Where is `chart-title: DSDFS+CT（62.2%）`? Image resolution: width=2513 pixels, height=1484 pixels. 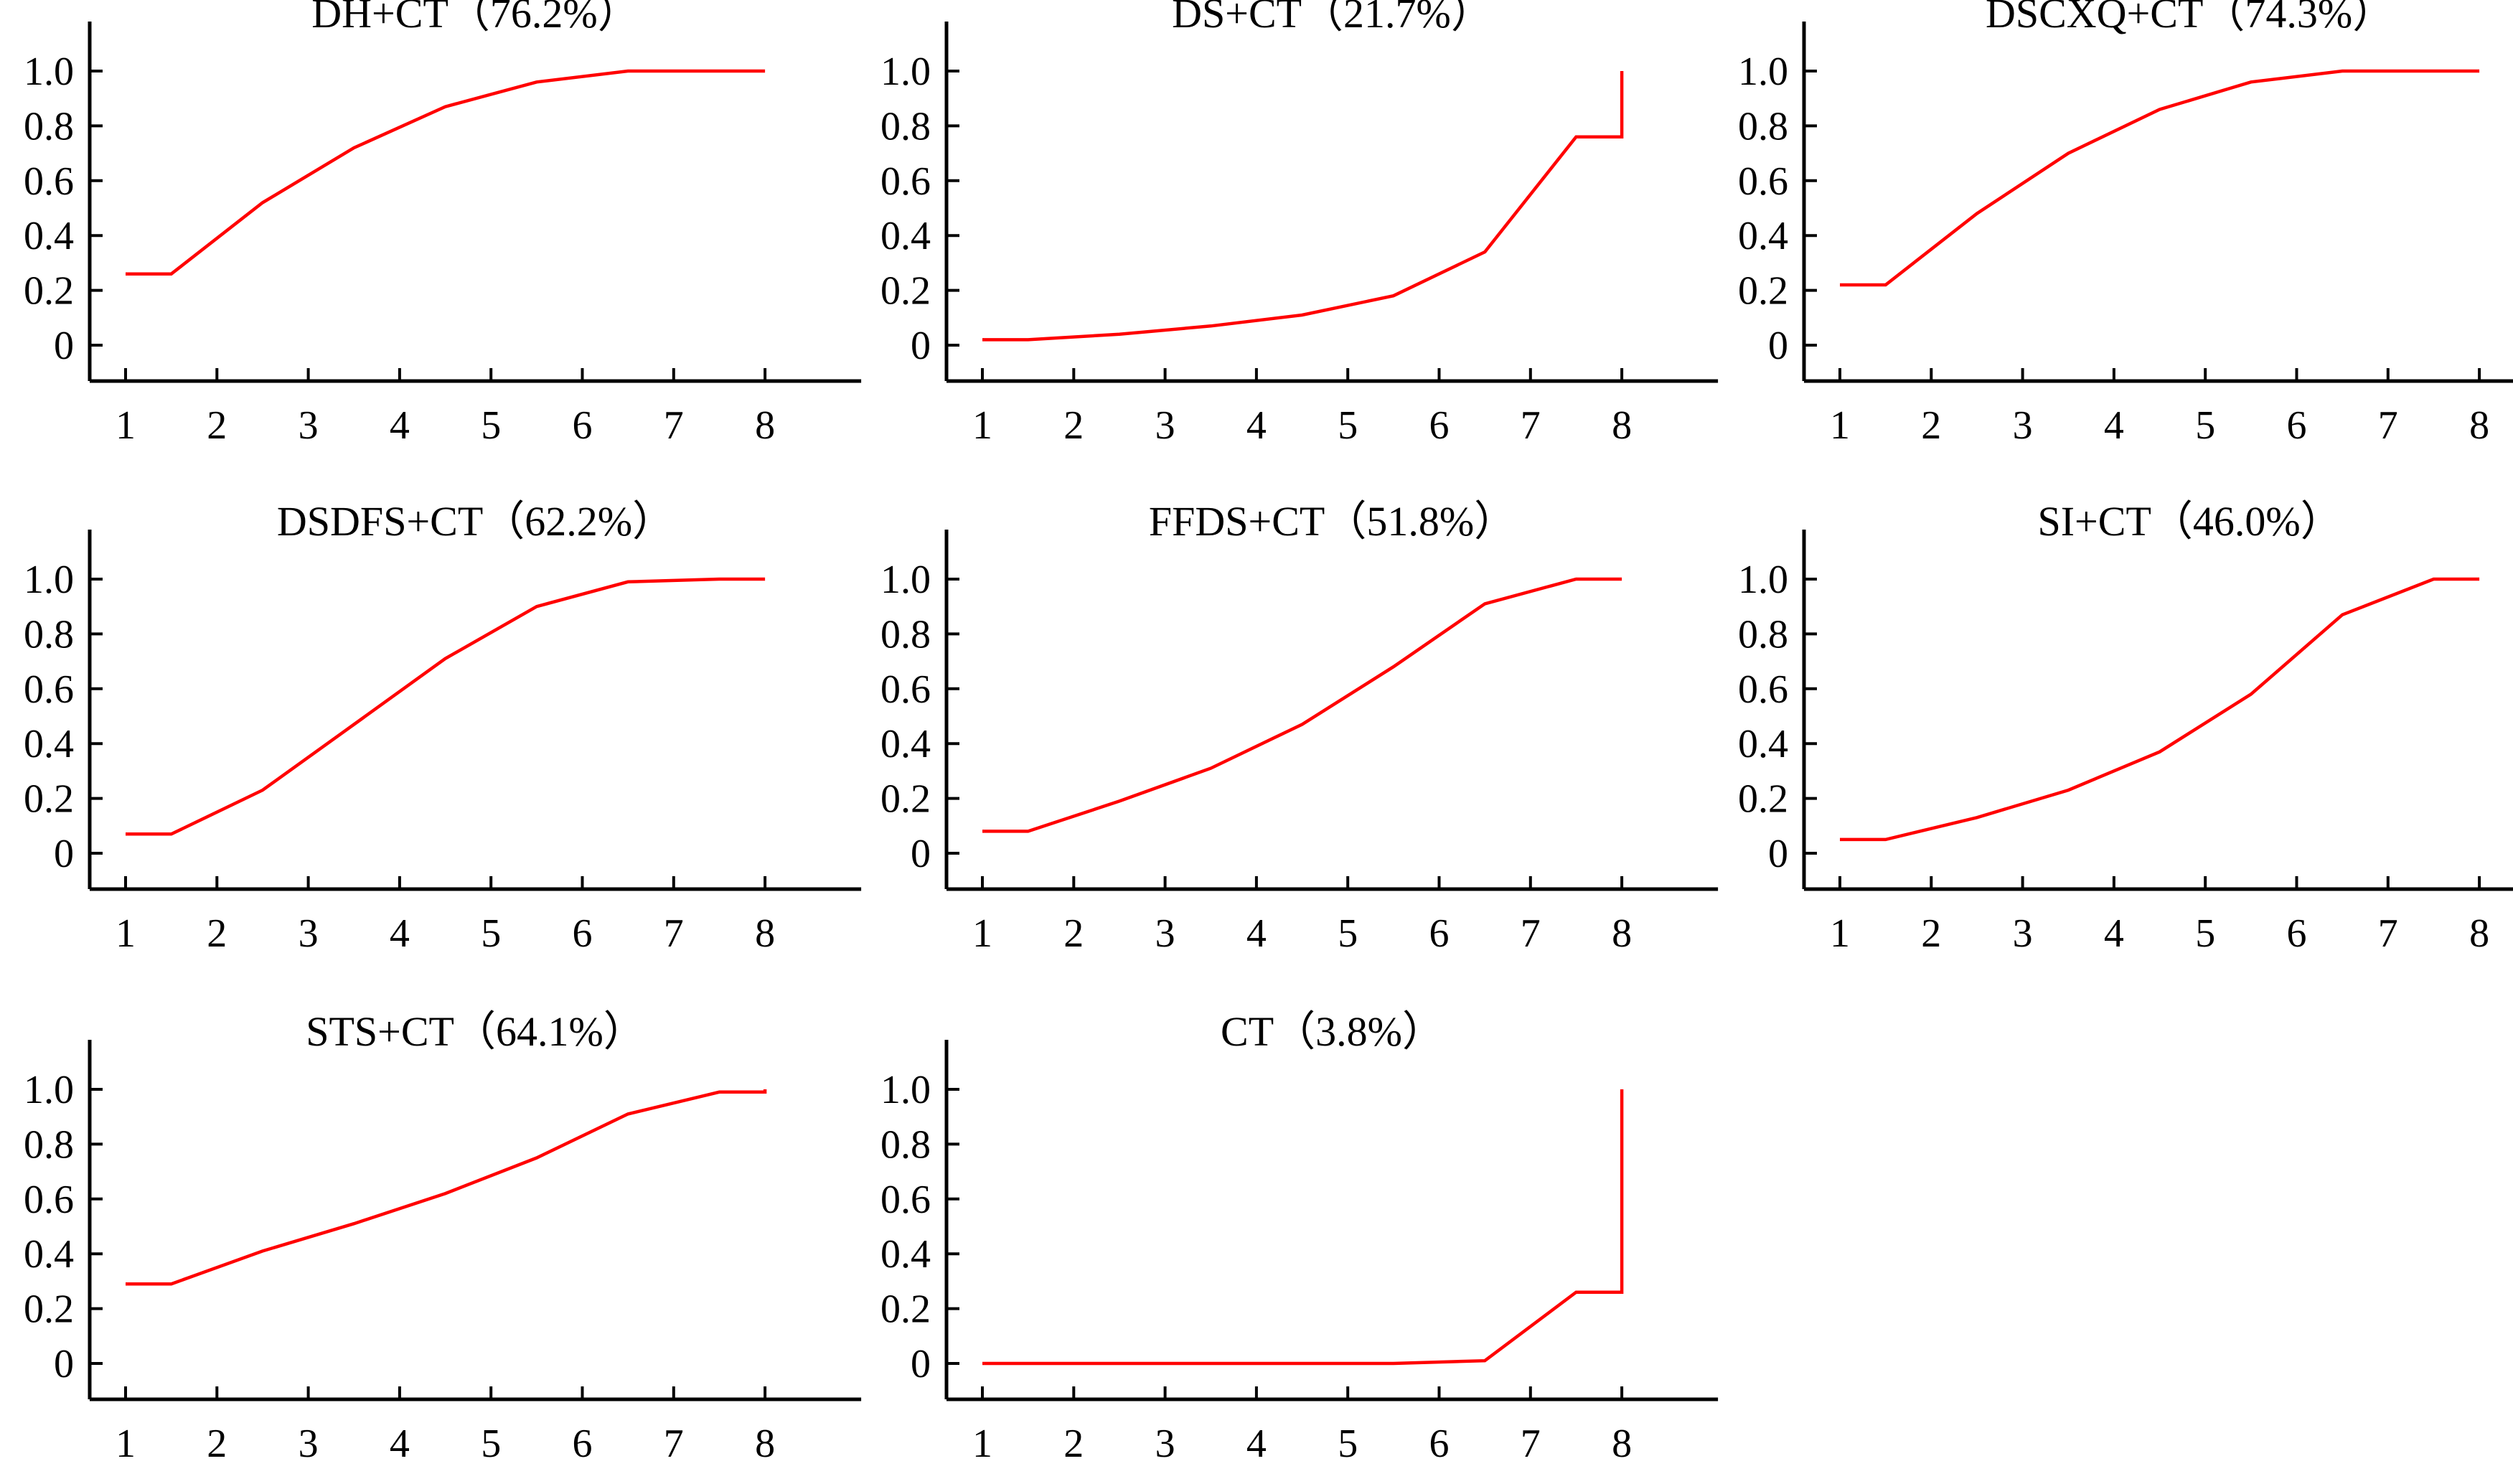 chart-title: DSDFS+CT（62.2%） is located at coordinates (475, 521).